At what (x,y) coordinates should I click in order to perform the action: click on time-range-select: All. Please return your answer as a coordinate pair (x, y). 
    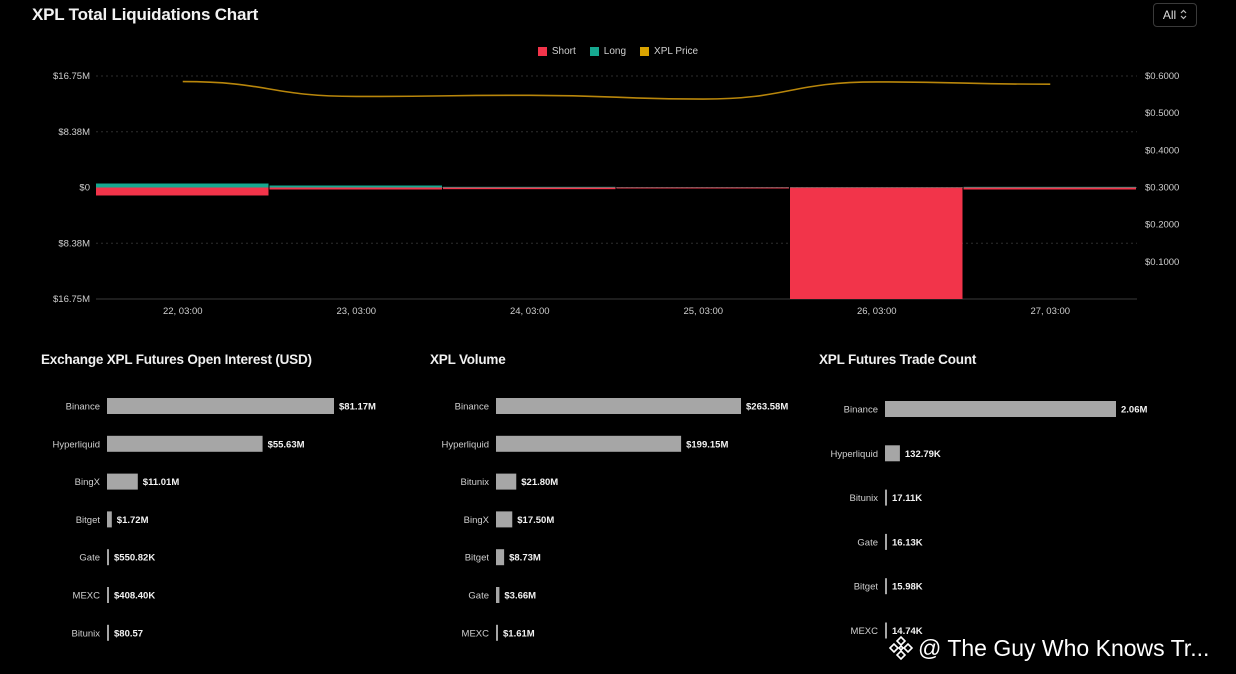
    Looking at the image, I should click on (1175, 15).